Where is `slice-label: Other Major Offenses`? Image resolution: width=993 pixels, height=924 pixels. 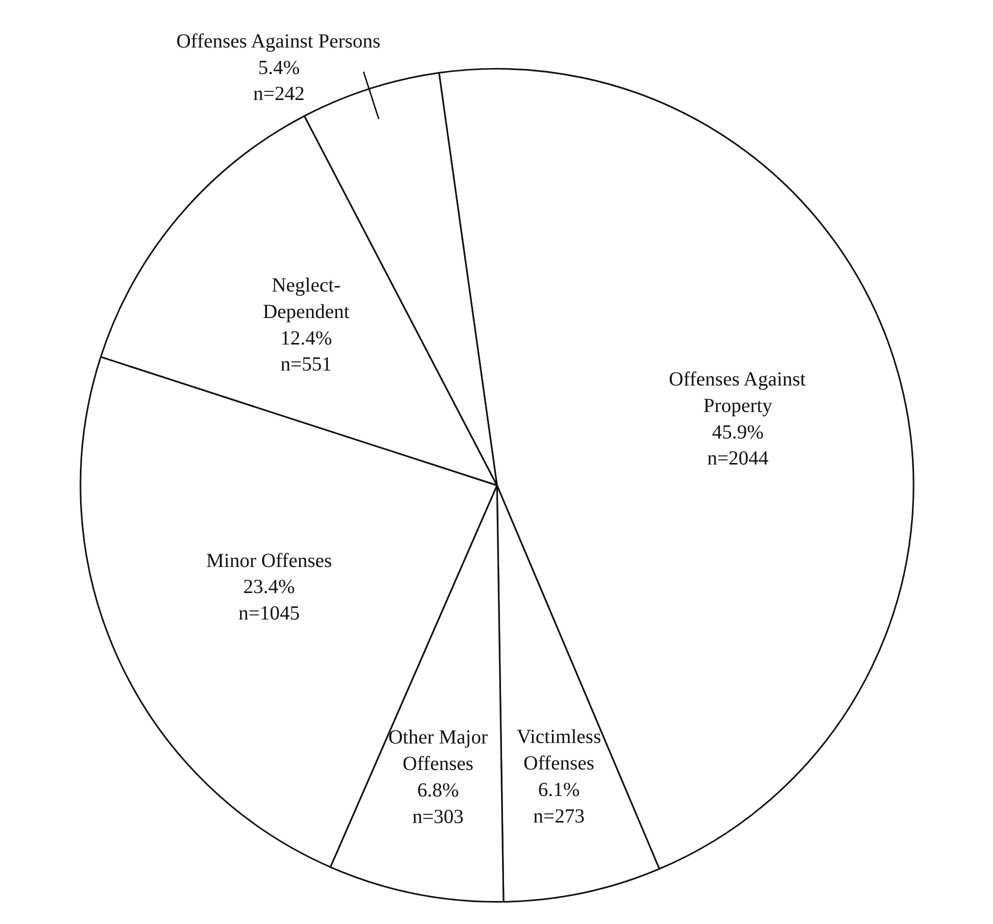
slice-label: Other Major Offenses is located at coordinates (438, 751).